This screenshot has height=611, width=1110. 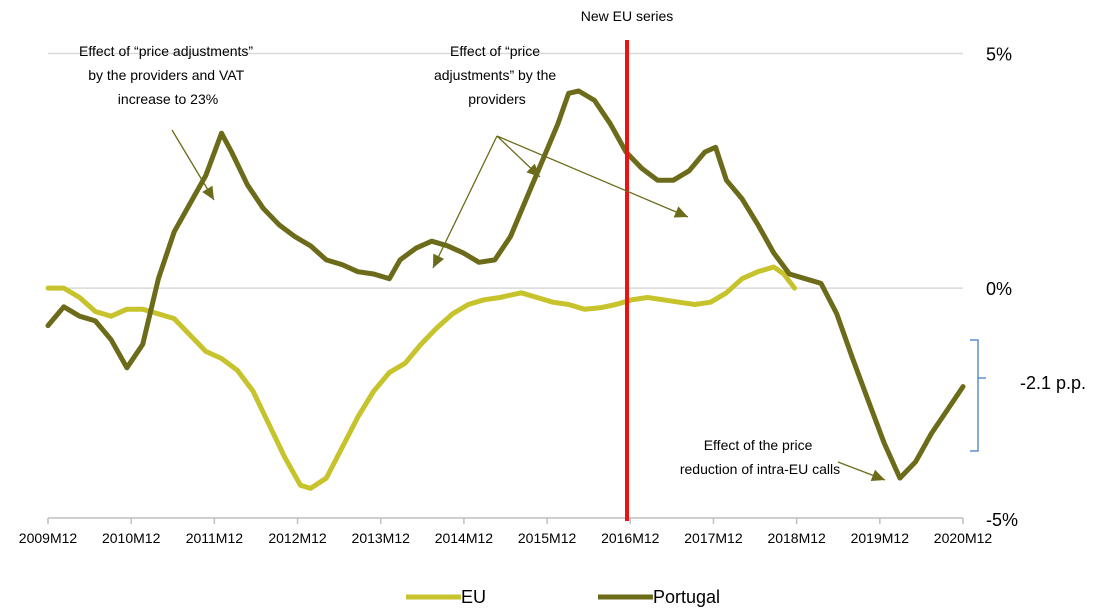 What do you see at coordinates (1053, 383) in the screenshot?
I see `difference-label: -2.1 p.p.` at bounding box center [1053, 383].